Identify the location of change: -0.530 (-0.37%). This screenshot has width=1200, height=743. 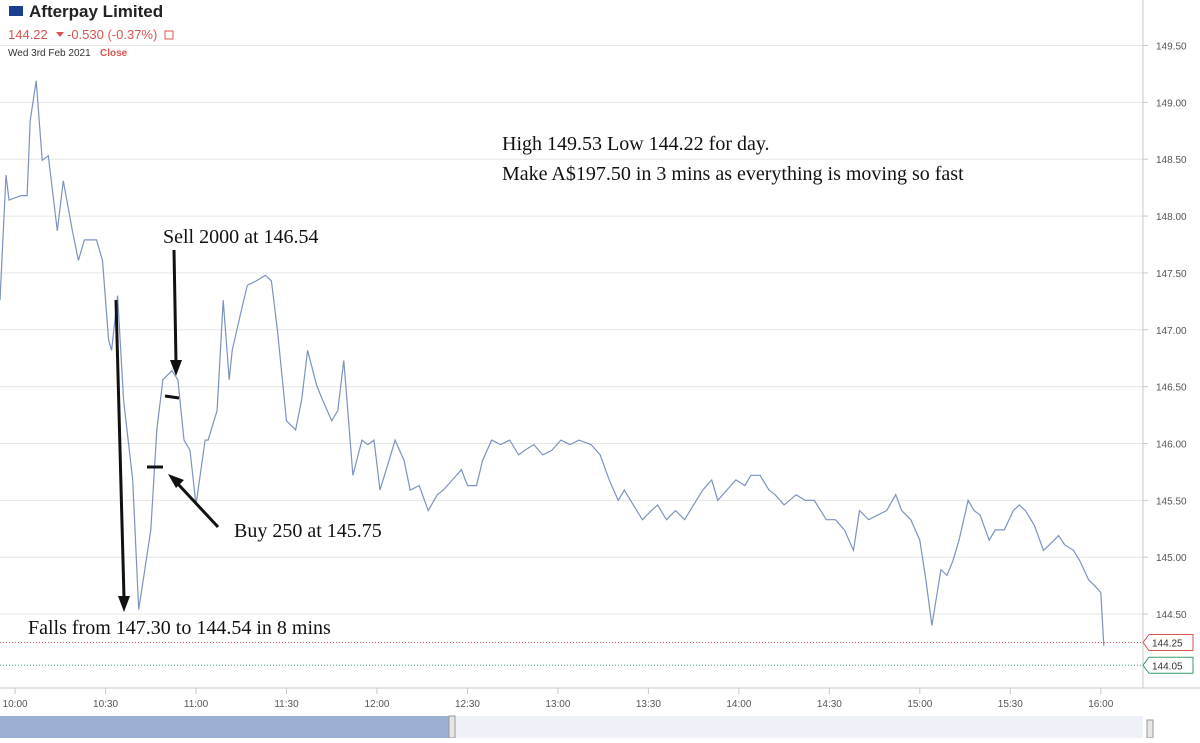
(112, 34).